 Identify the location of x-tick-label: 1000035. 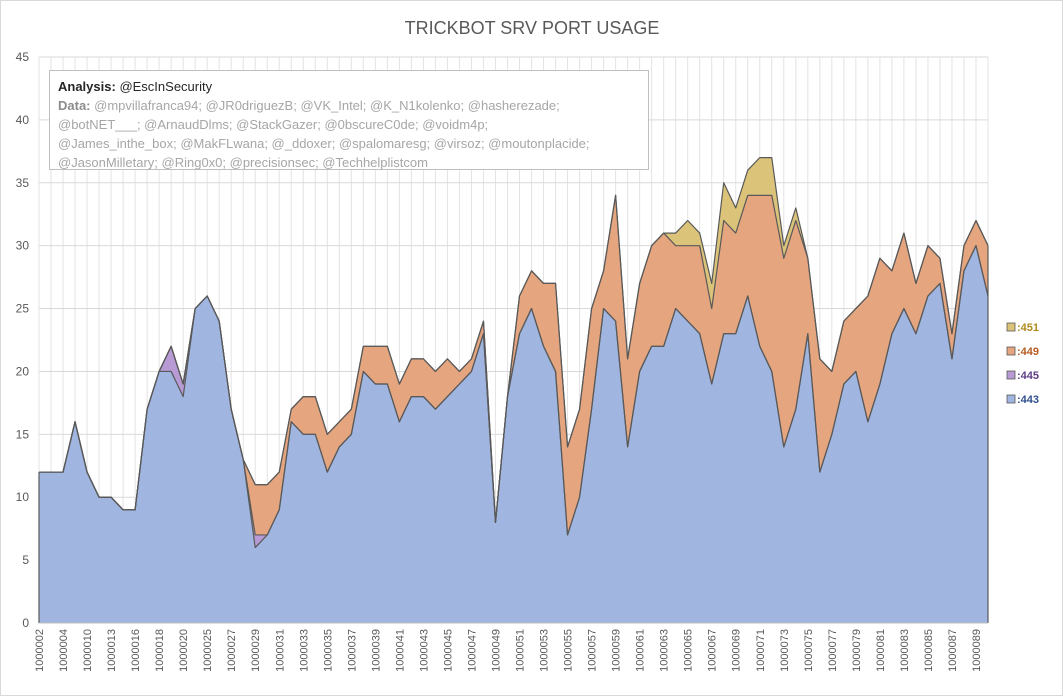
(328, 650).